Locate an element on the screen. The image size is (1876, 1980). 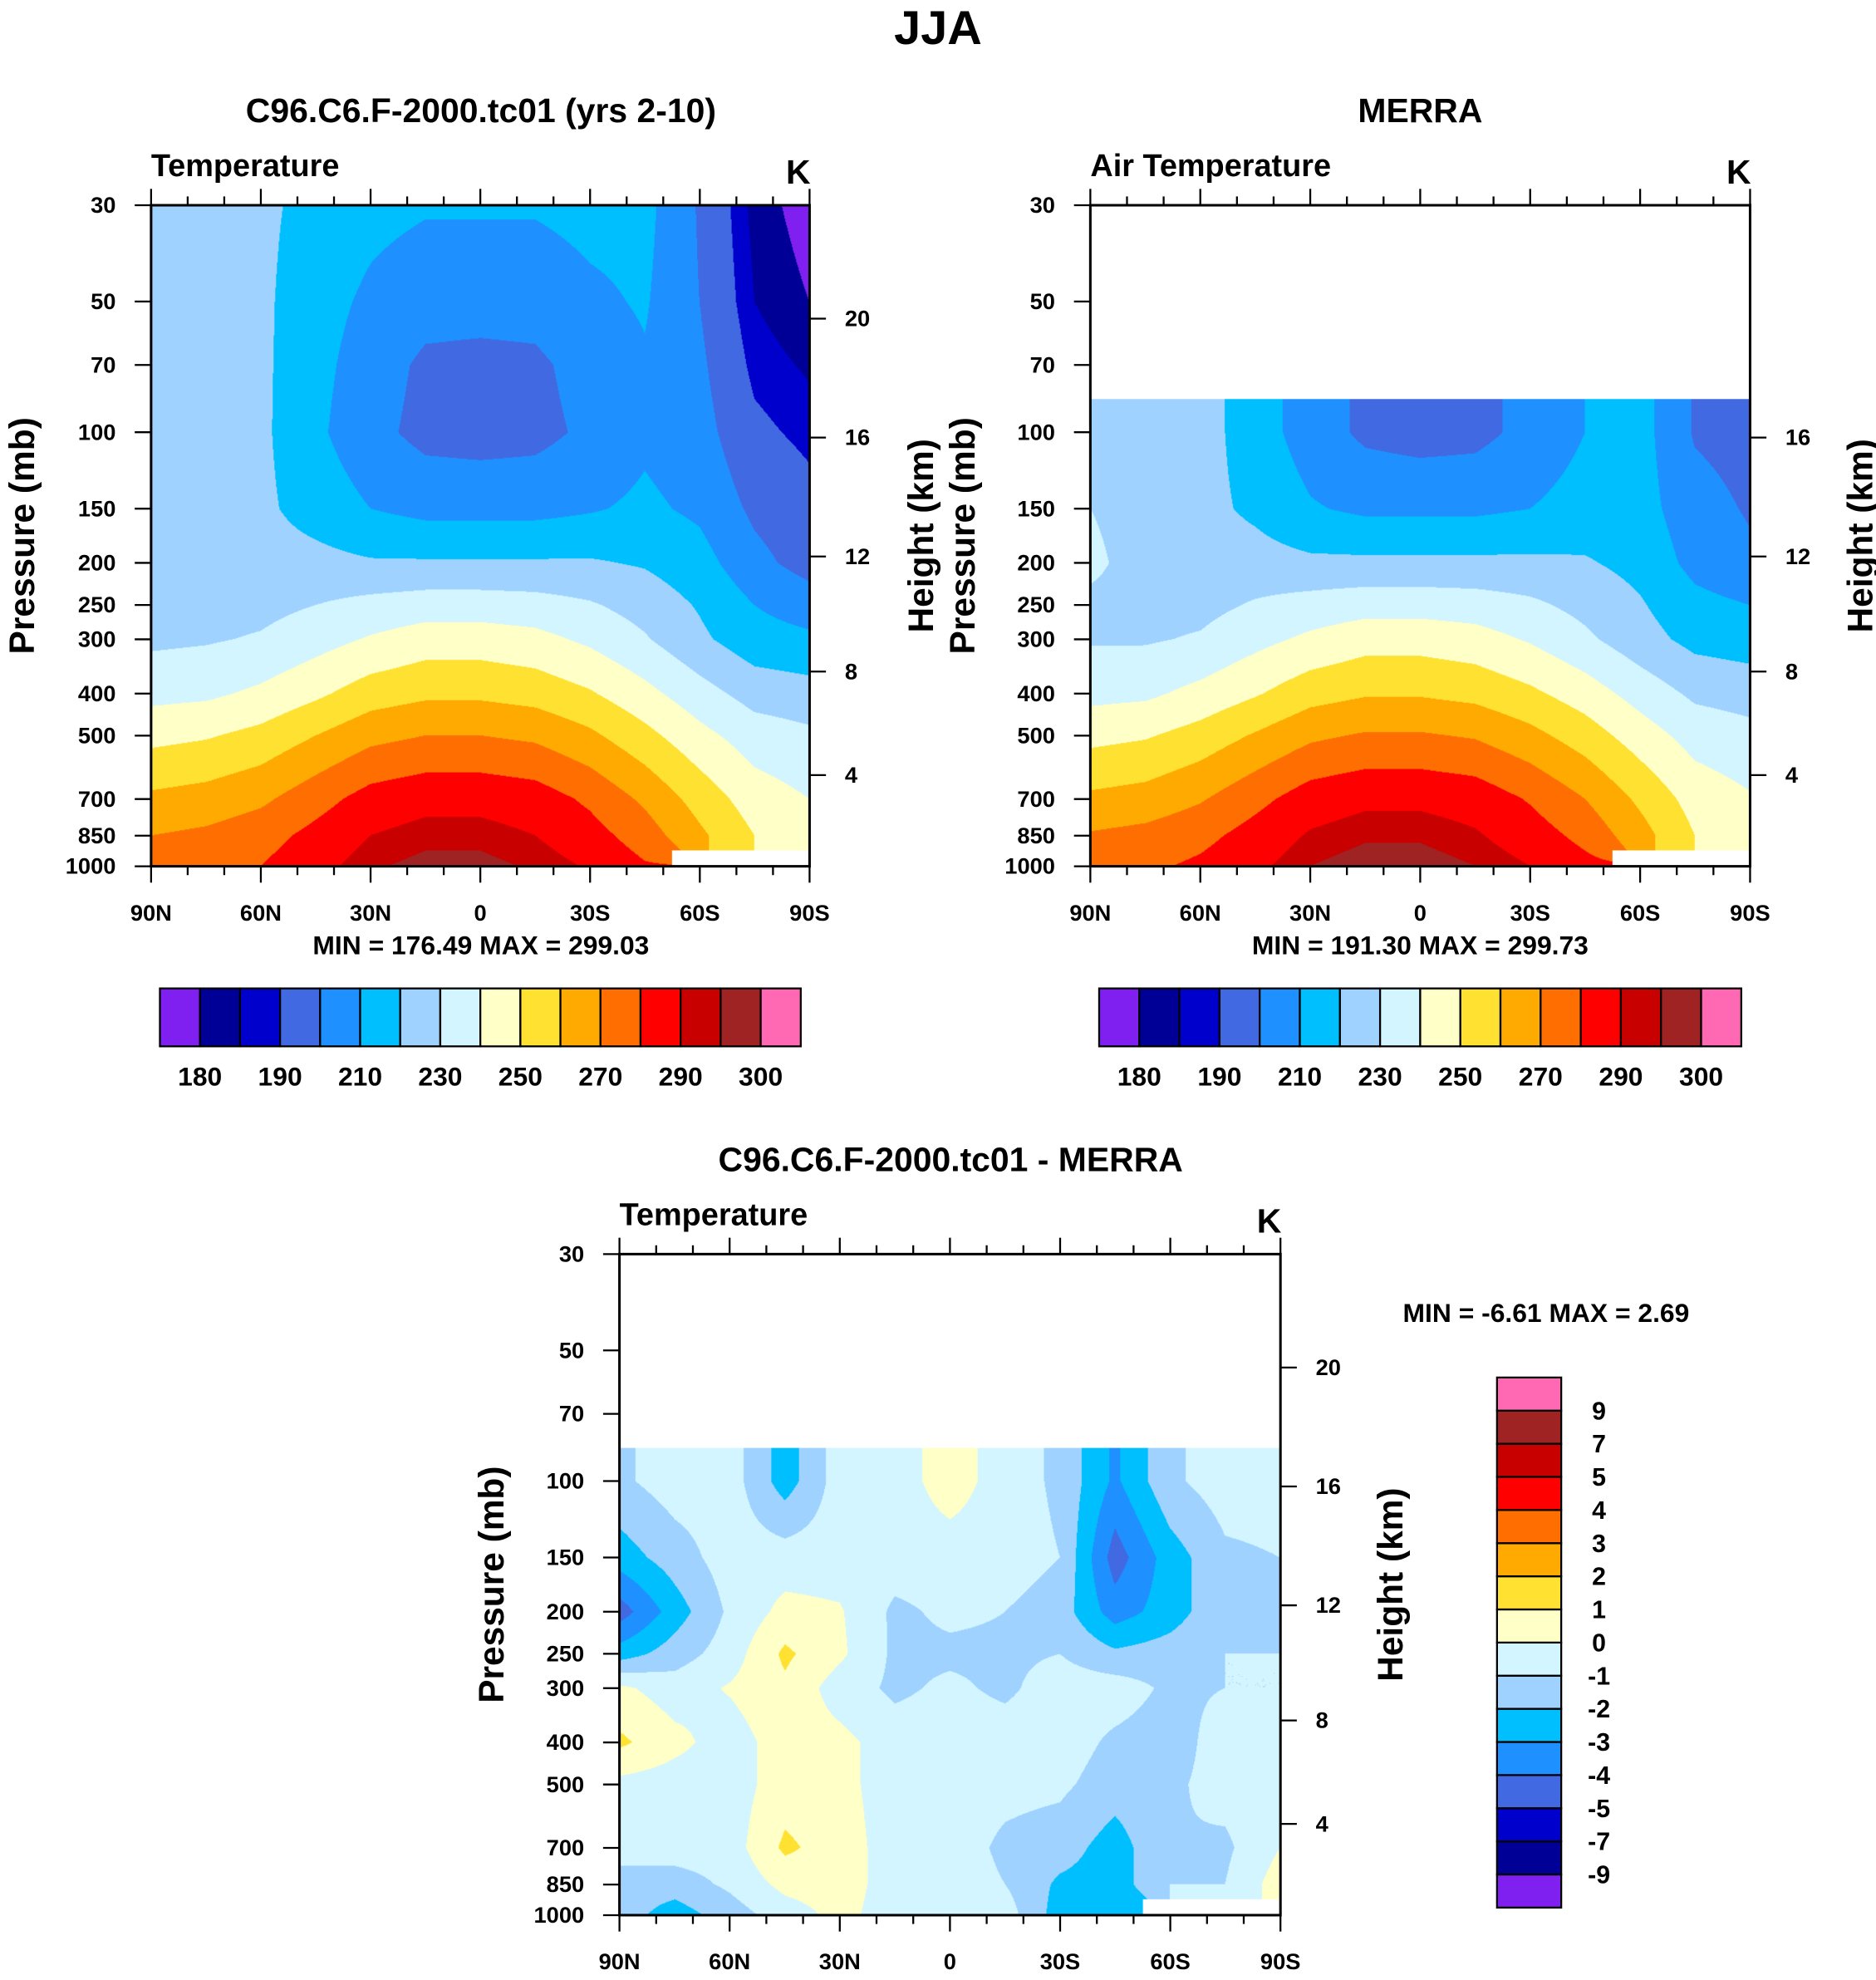
contour-fill is located at coordinates (480, 536).